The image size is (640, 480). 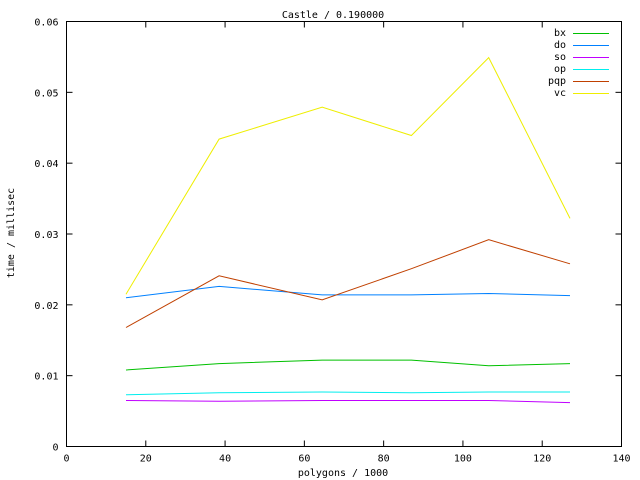 I want to click on y-tick-label: 0.05, so click(x=46, y=93).